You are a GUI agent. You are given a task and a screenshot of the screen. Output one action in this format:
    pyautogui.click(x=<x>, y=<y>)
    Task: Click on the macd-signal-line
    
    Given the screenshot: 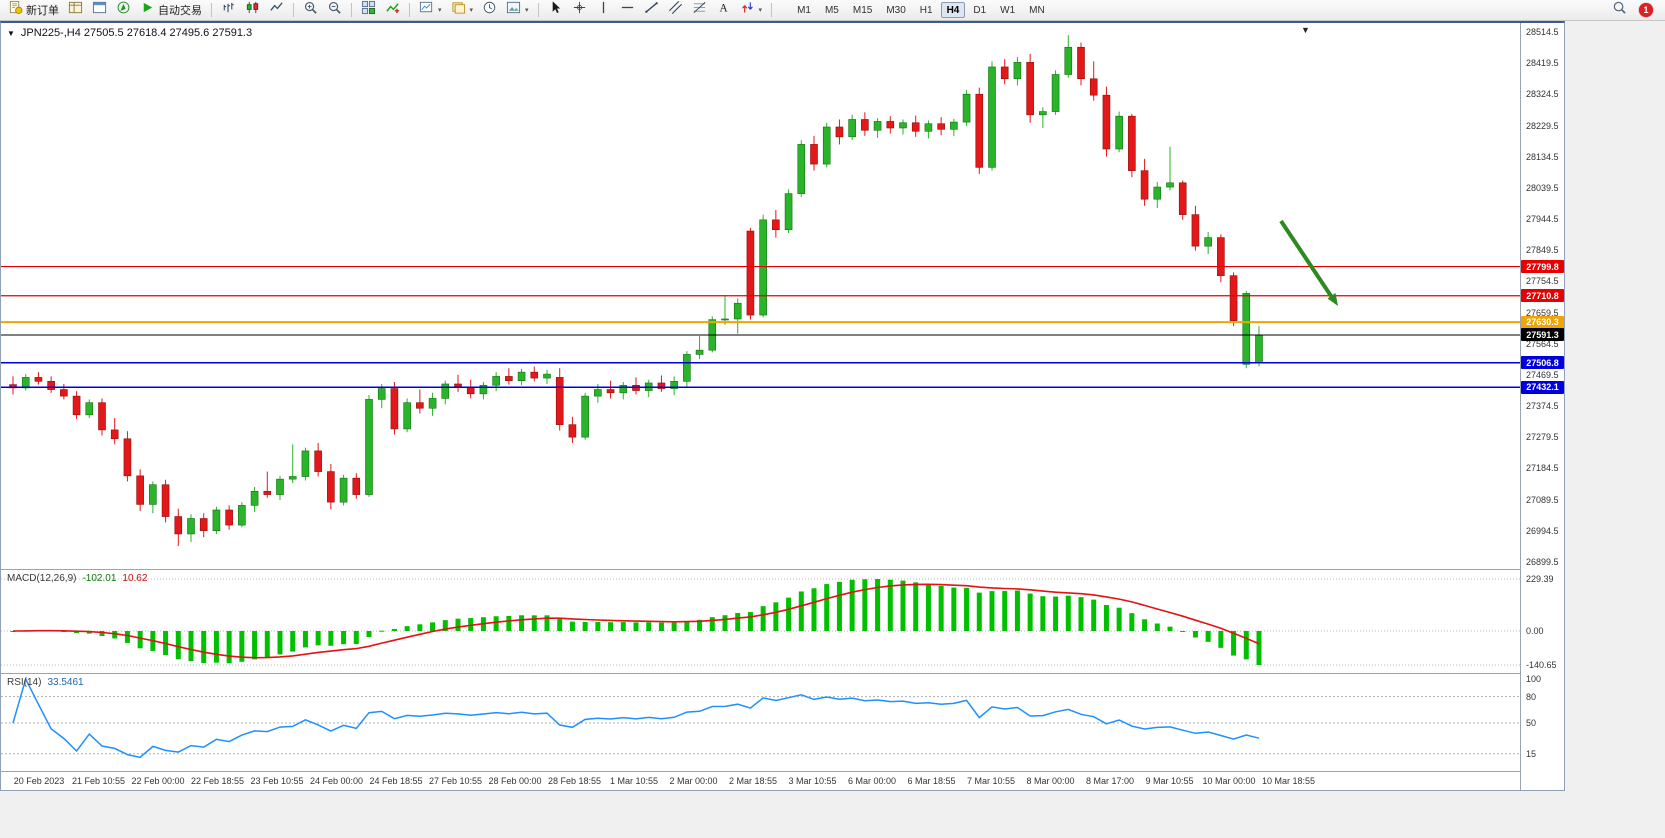 What is the action you would take?
    pyautogui.click(x=636, y=621)
    